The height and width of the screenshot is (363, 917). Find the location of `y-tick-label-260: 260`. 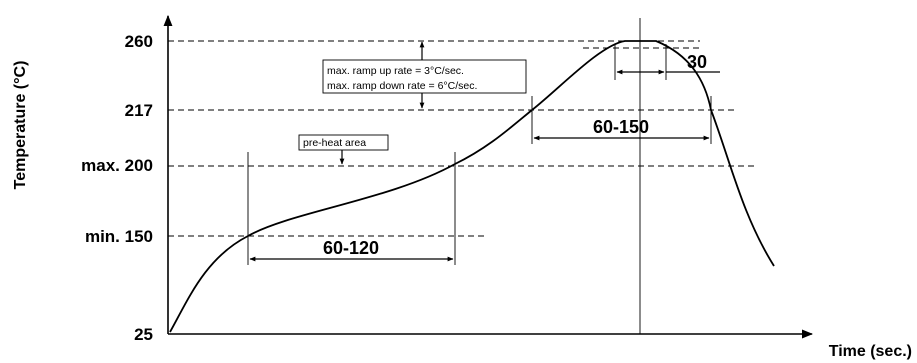

y-tick-label-260: 260 is located at coordinates (139, 41).